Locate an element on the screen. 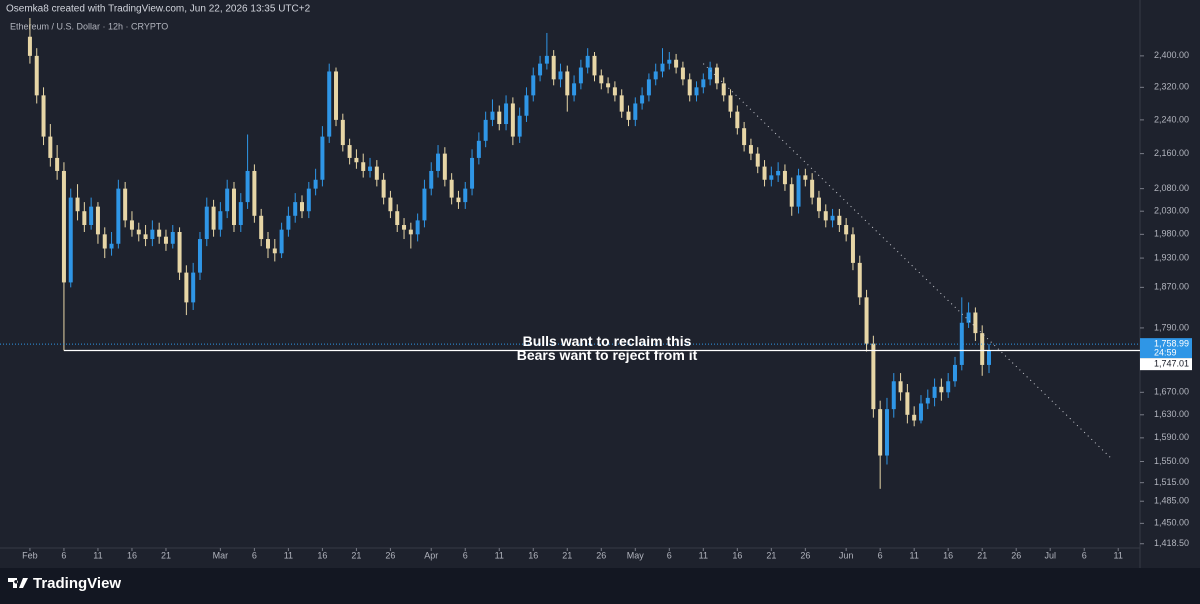 Image resolution: width=1200 pixels, height=604 pixels. y-tick-label: 1,630.00 is located at coordinates (1171, 414).